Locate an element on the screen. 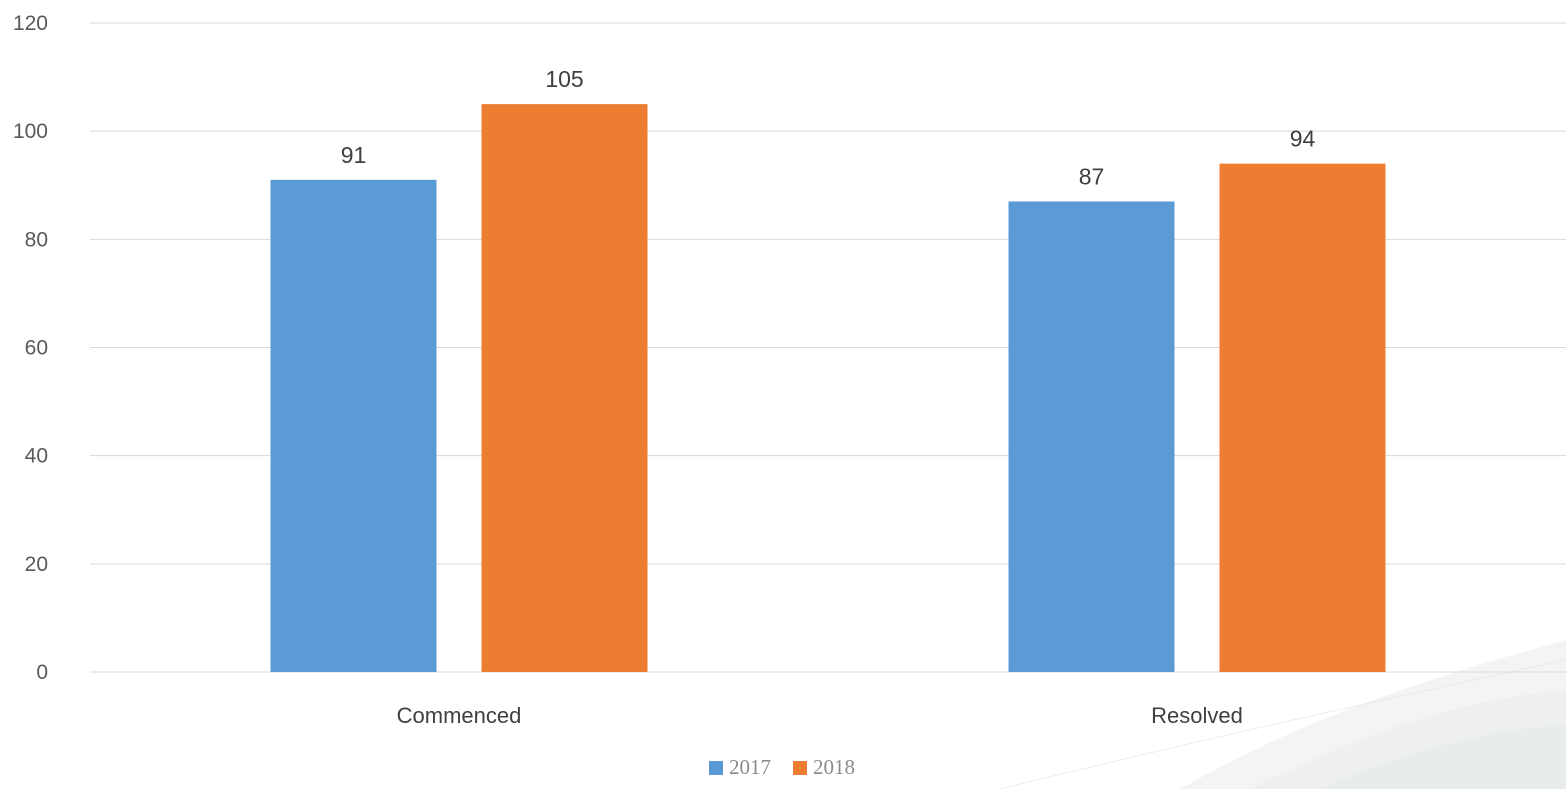 Image resolution: width=1566 pixels, height=789 pixels. legend-label-2017: 2017 is located at coordinates (750, 767).